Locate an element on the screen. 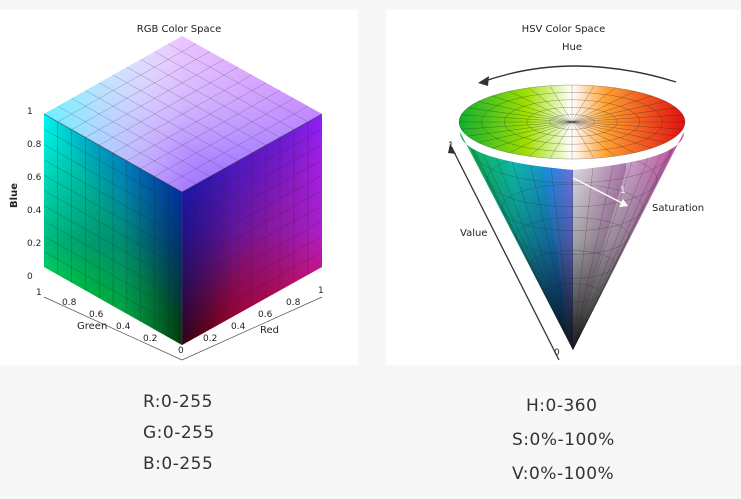 The height and width of the screenshot is (499, 741). red-tick-1: 1 is located at coordinates (321, 291).